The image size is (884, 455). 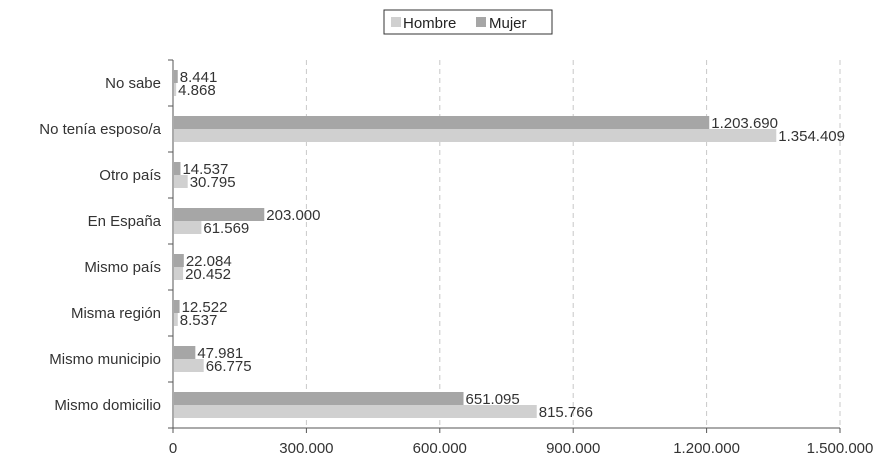 I want to click on category-label: Misma región, so click(x=116, y=313).